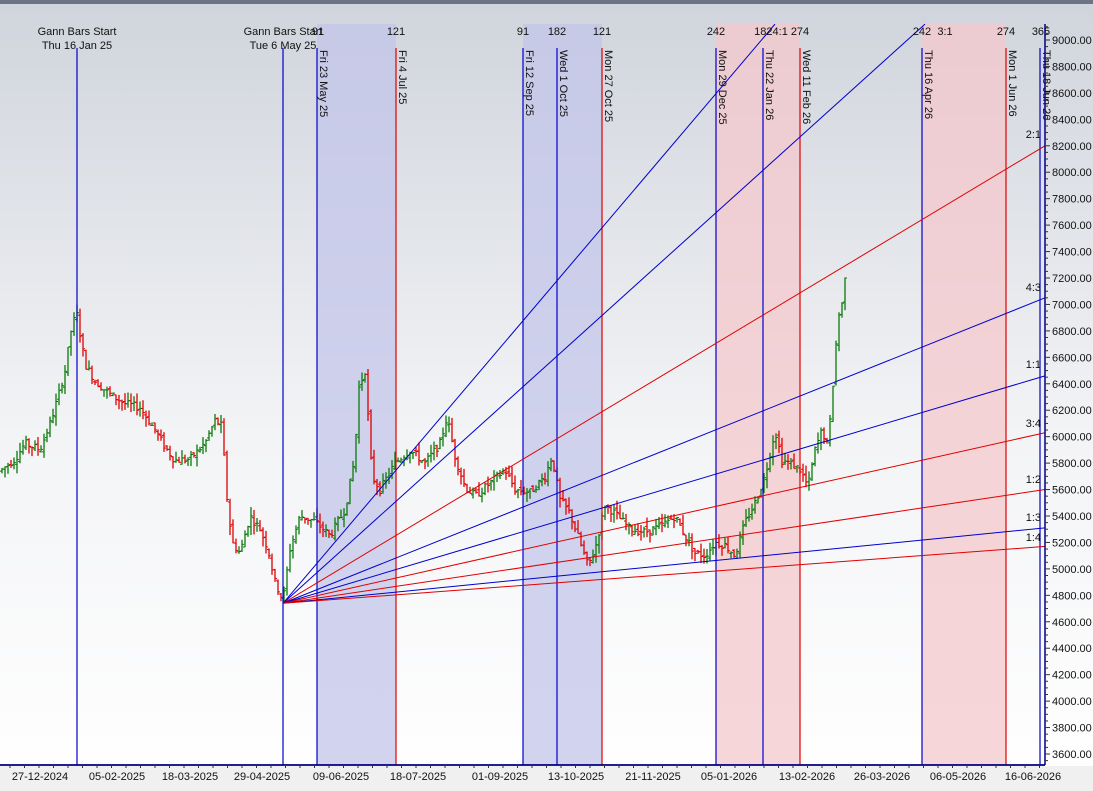  Describe the element at coordinates (1072, 173) in the screenshot. I see `price-tick-label: 8000.00` at that location.